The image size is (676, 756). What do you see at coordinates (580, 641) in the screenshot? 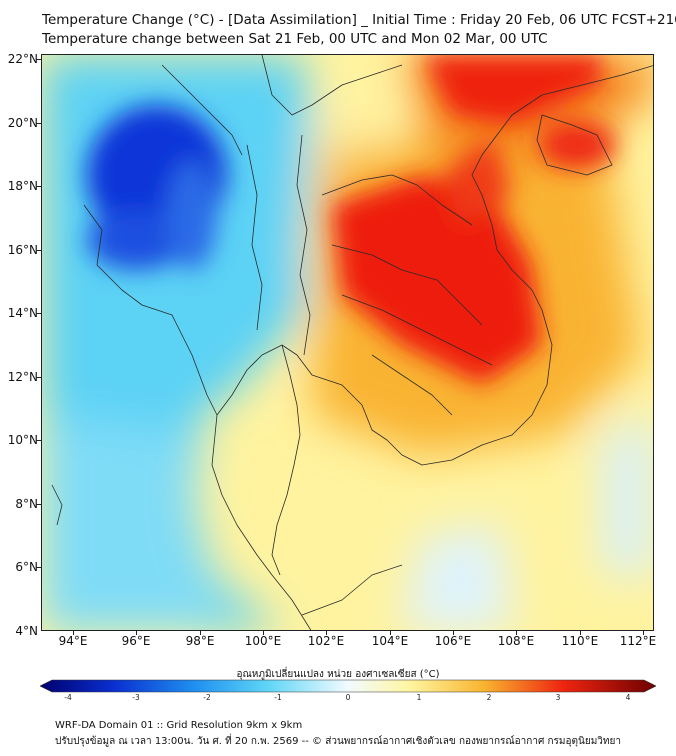
I see `lon-label-110E: 110°E` at bounding box center [580, 641].